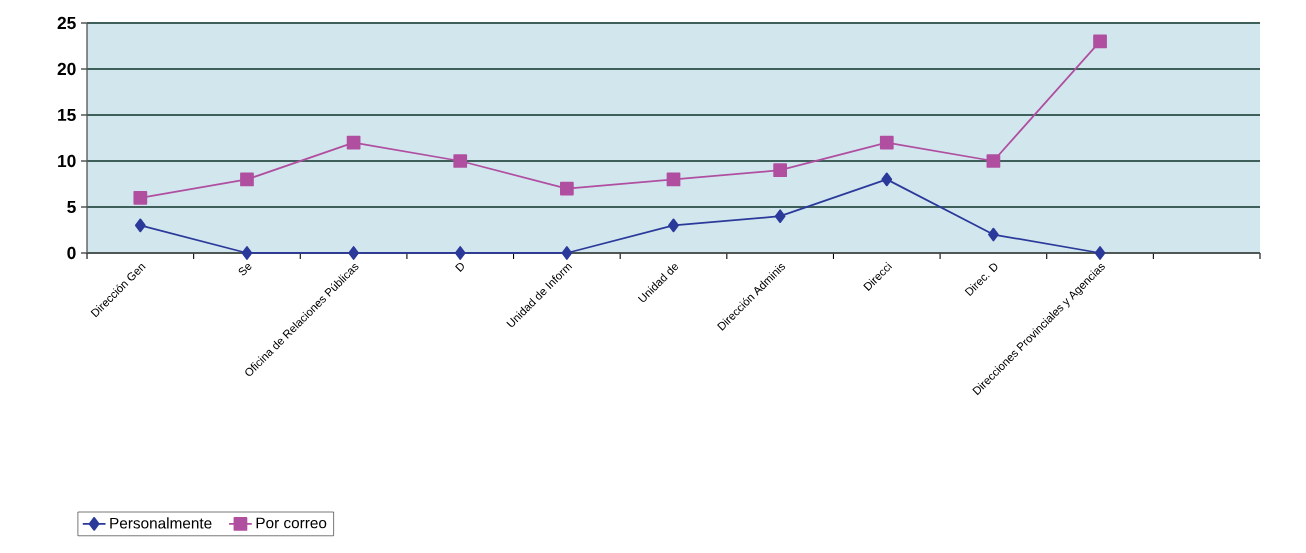  What do you see at coordinates (66, 69) in the screenshot?
I see `y-tick-label: 20` at bounding box center [66, 69].